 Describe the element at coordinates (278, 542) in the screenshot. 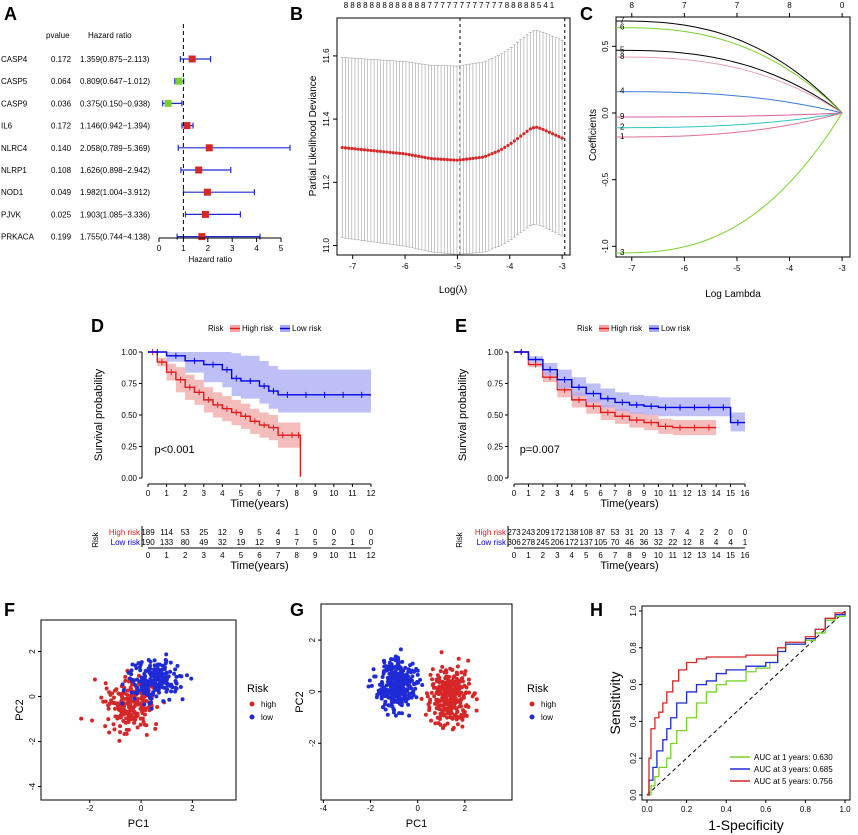

I see `risk-table-low-count: 9` at that location.